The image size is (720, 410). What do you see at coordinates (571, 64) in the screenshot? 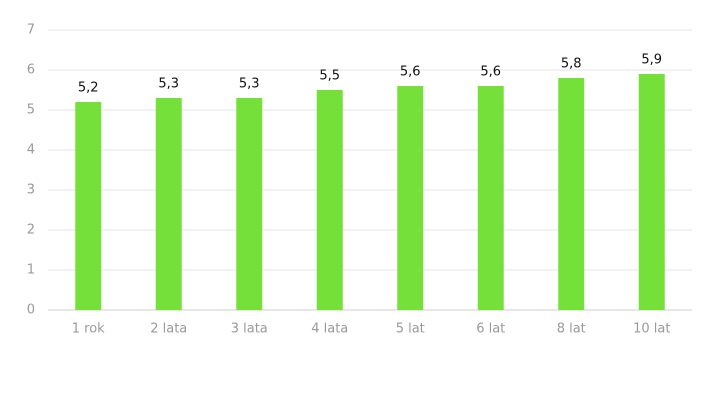
I see `value-label: 5,8` at bounding box center [571, 64].